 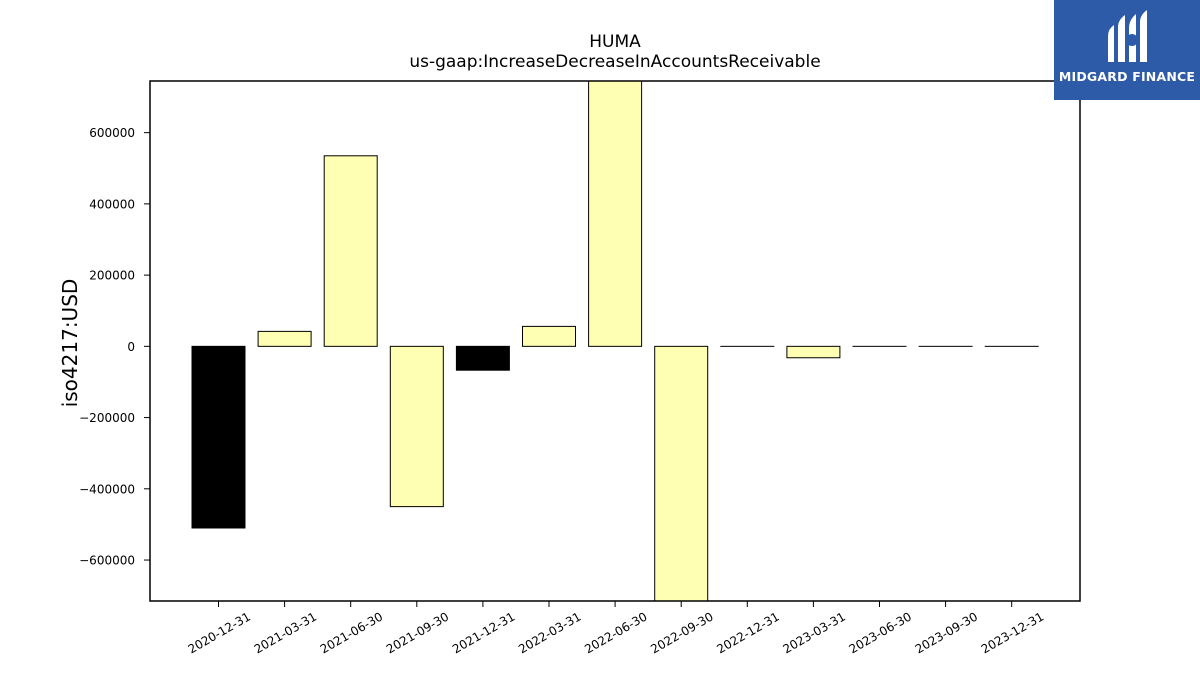 What do you see at coordinates (1012, 632) in the screenshot?
I see `x-tick-label: 2023-12-31` at bounding box center [1012, 632].